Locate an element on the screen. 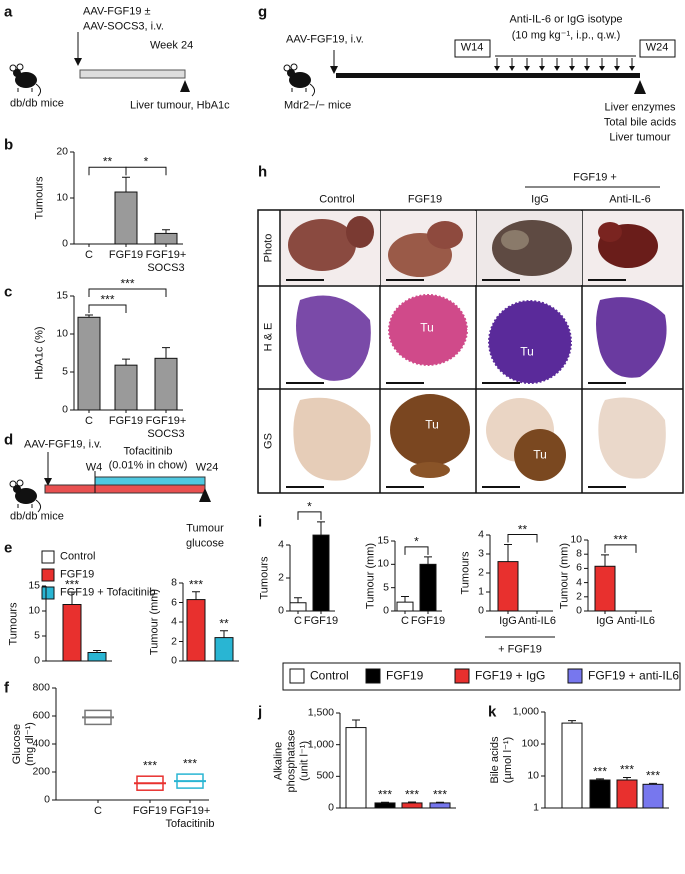 The width and height of the screenshot is (685, 874). mouse-icon is located at coordinates (25, 80).